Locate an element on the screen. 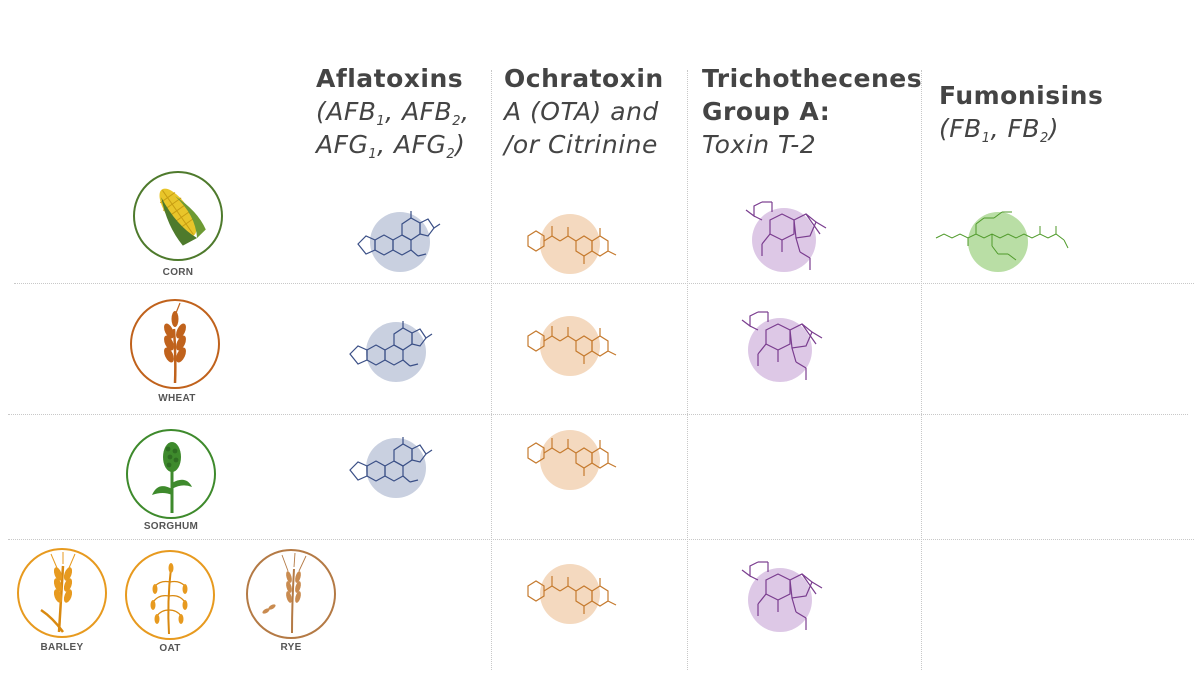 This screenshot has width=1200, height=680. crop-wheat is located at coordinates (175, 344).